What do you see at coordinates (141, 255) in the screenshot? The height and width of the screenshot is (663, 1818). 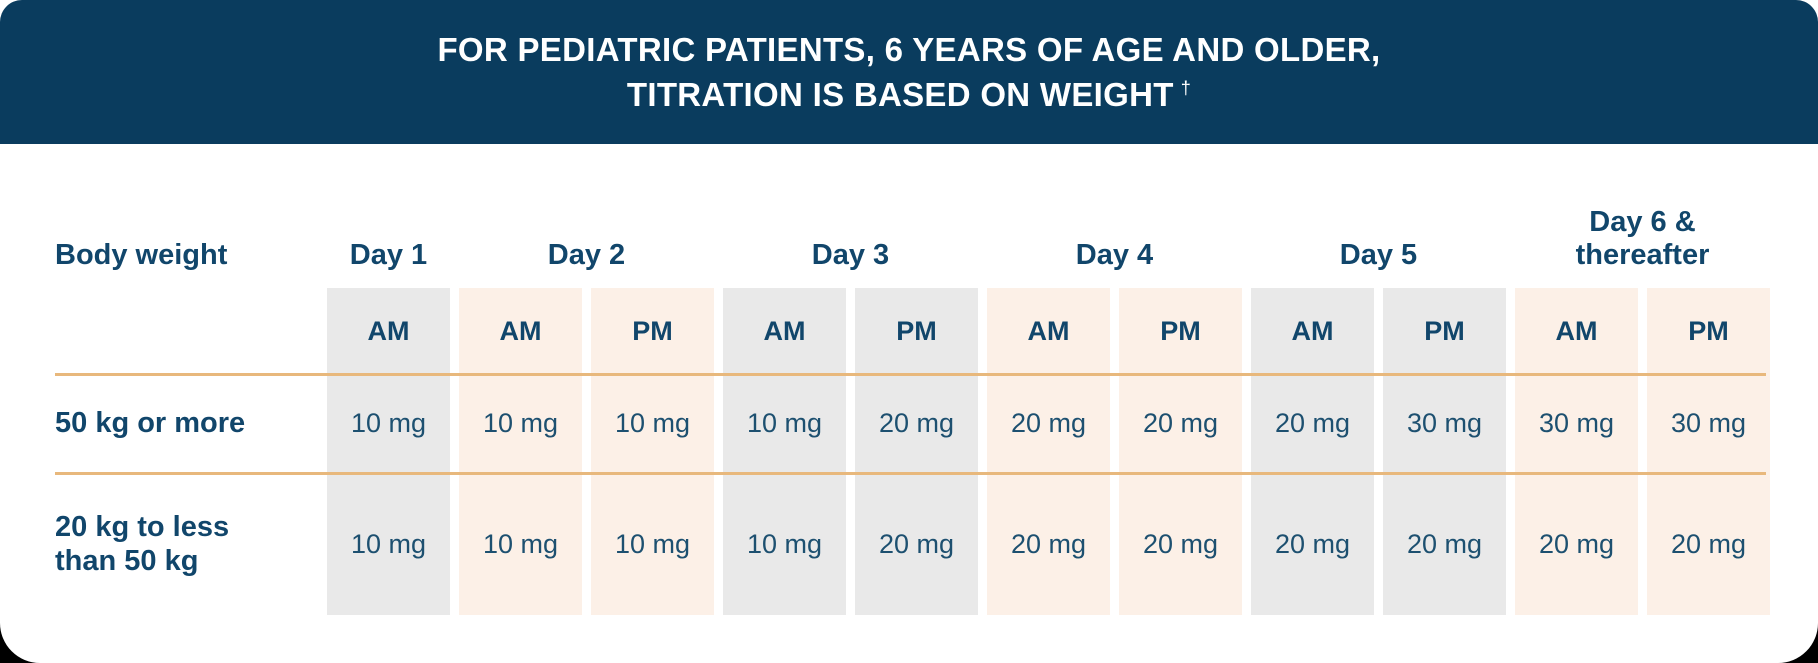 I see `body-weight-header: Body weight` at bounding box center [141, 255].